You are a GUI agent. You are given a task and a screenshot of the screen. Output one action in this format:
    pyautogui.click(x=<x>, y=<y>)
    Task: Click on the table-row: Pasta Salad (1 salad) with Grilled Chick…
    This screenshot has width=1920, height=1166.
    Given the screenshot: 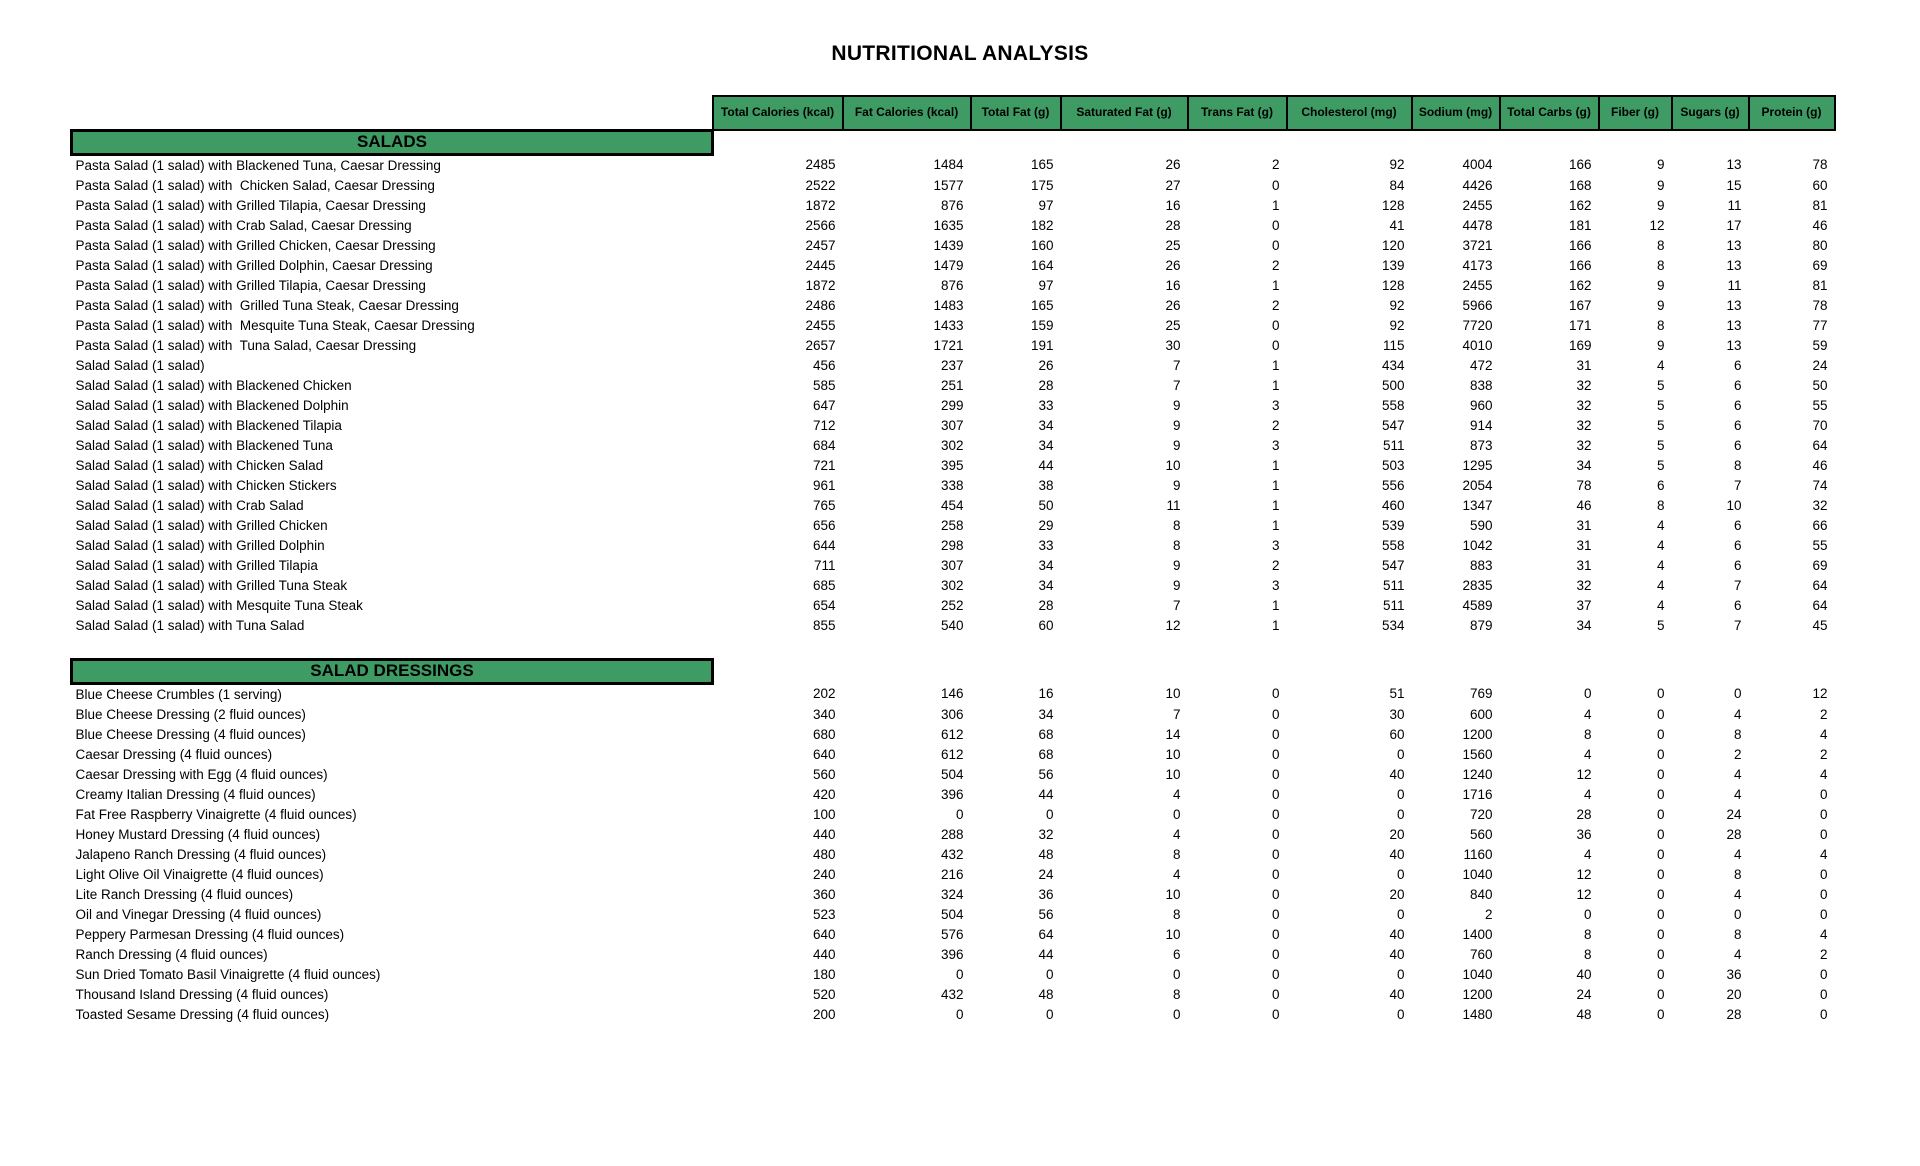 What is the action you would take?
    pyautogui.click(x=953, y=246)
    